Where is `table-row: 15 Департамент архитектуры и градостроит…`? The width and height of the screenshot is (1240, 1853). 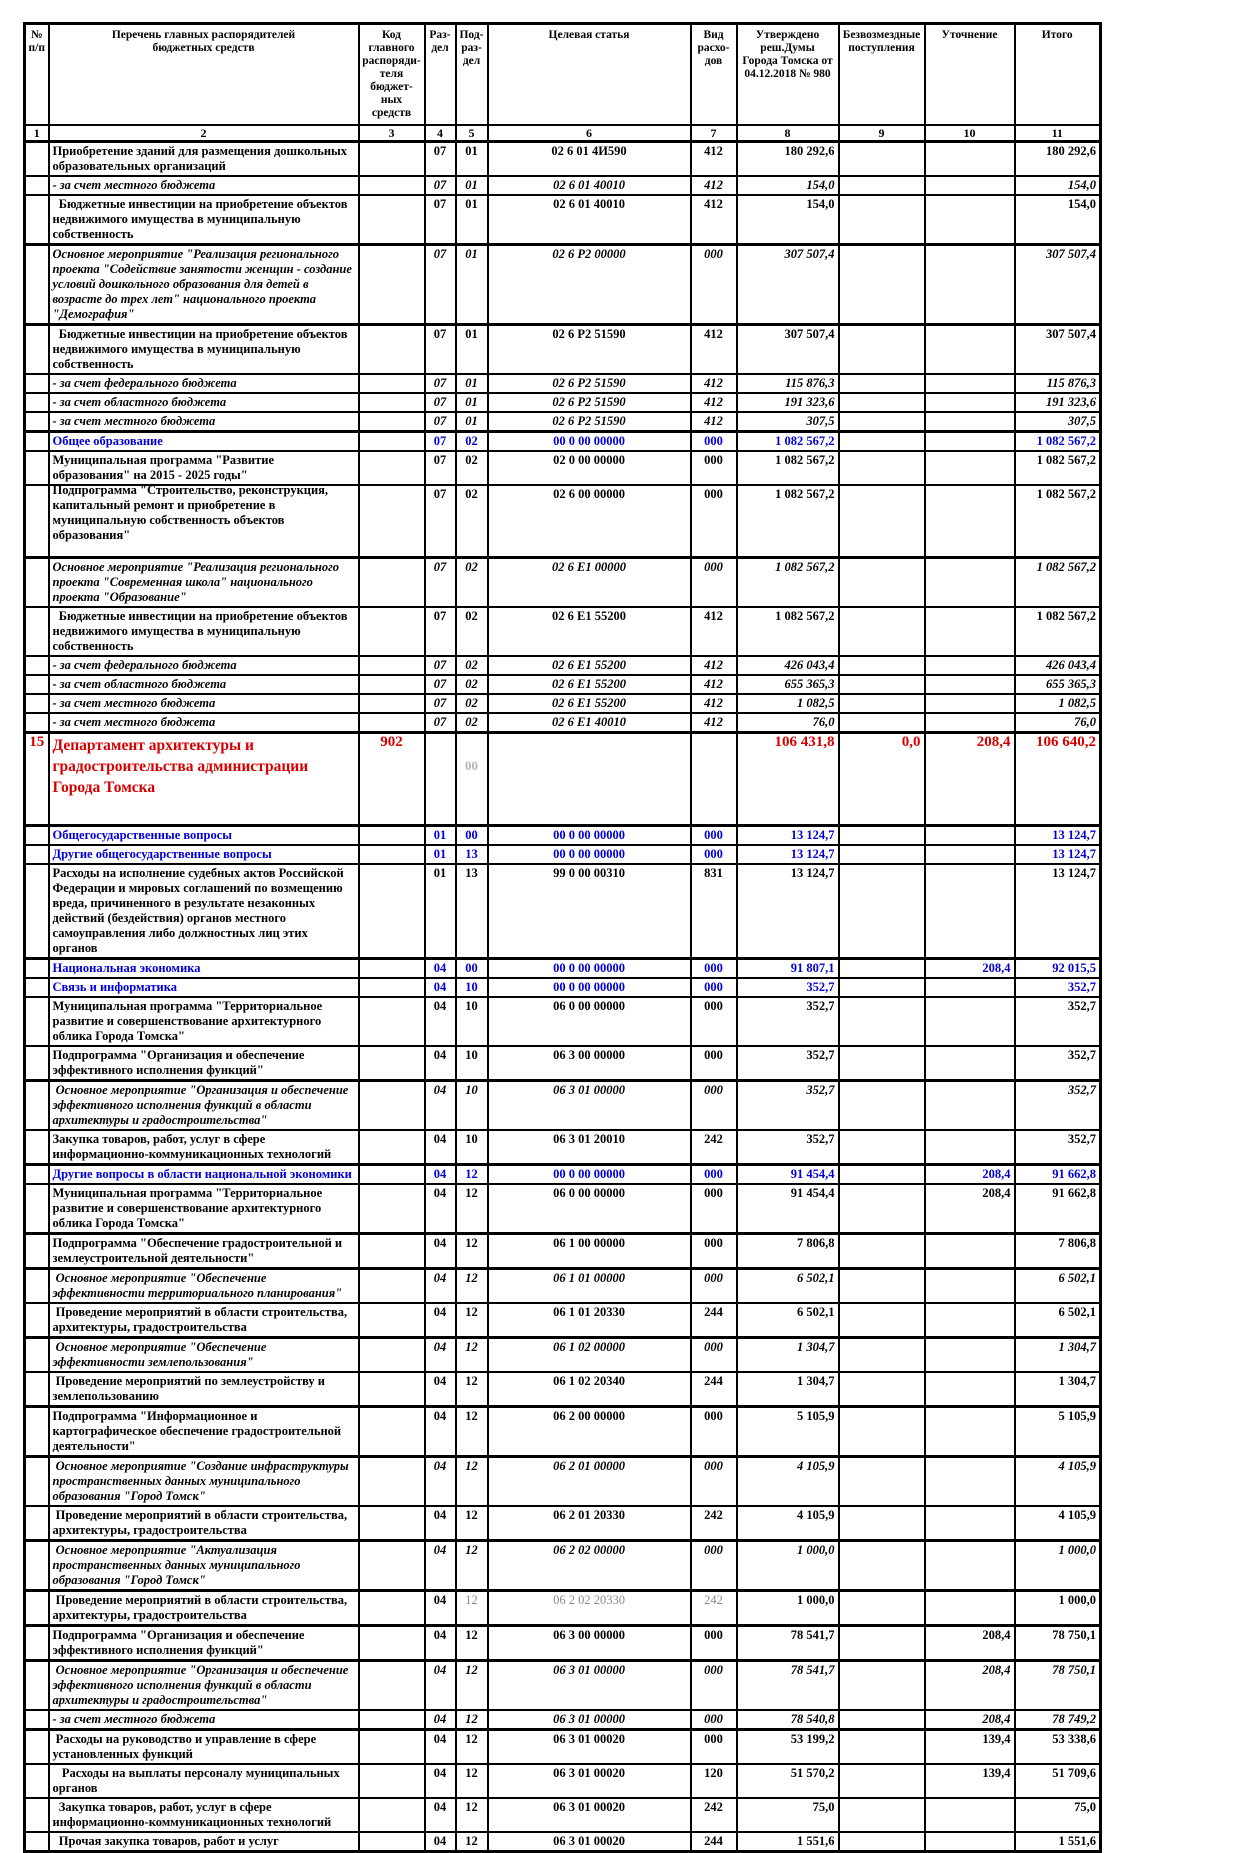
table-row: 15 Департамент архитектуры и градостроит… is located at coordinates (562, 779).